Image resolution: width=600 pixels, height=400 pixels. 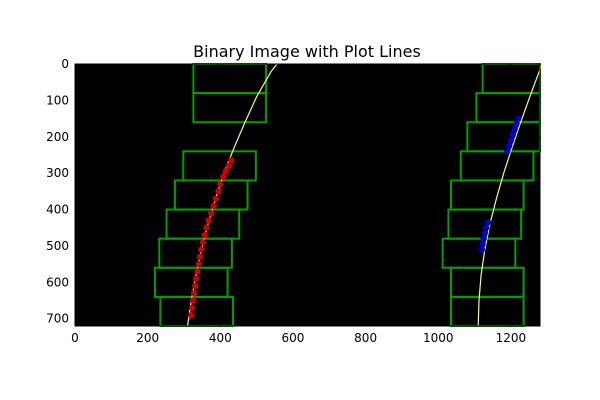 What do you see at coordinates (57, 100) in the screenshot?
I see `y-tick-label: 100` at bounding box center [57, 100].